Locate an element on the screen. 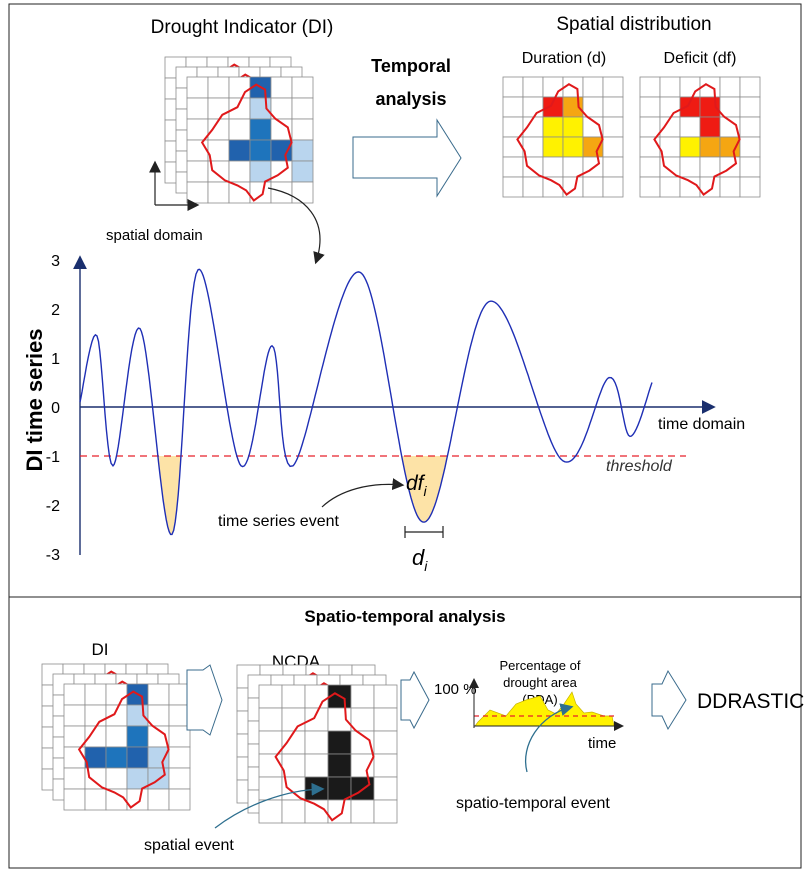  deficit-grid is located at coordinates (700, 137).